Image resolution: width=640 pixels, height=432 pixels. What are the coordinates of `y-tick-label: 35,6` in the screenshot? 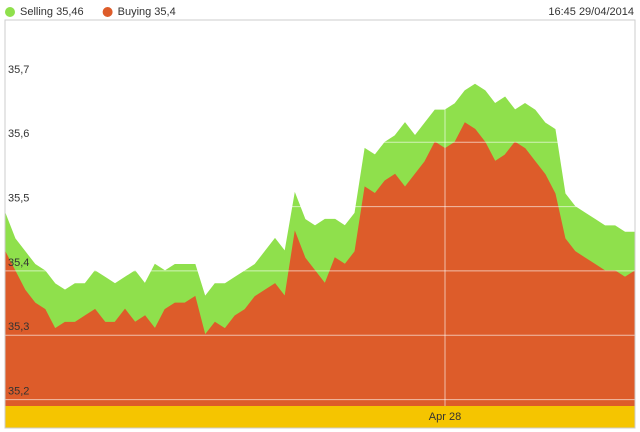 It's located at (18, 134).